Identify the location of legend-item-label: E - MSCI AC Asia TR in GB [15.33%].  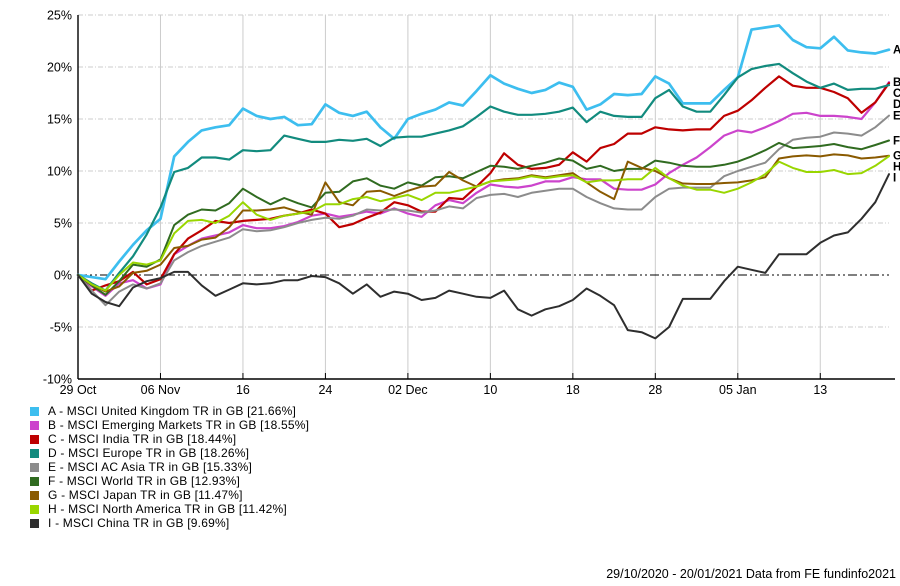
(150, 467).